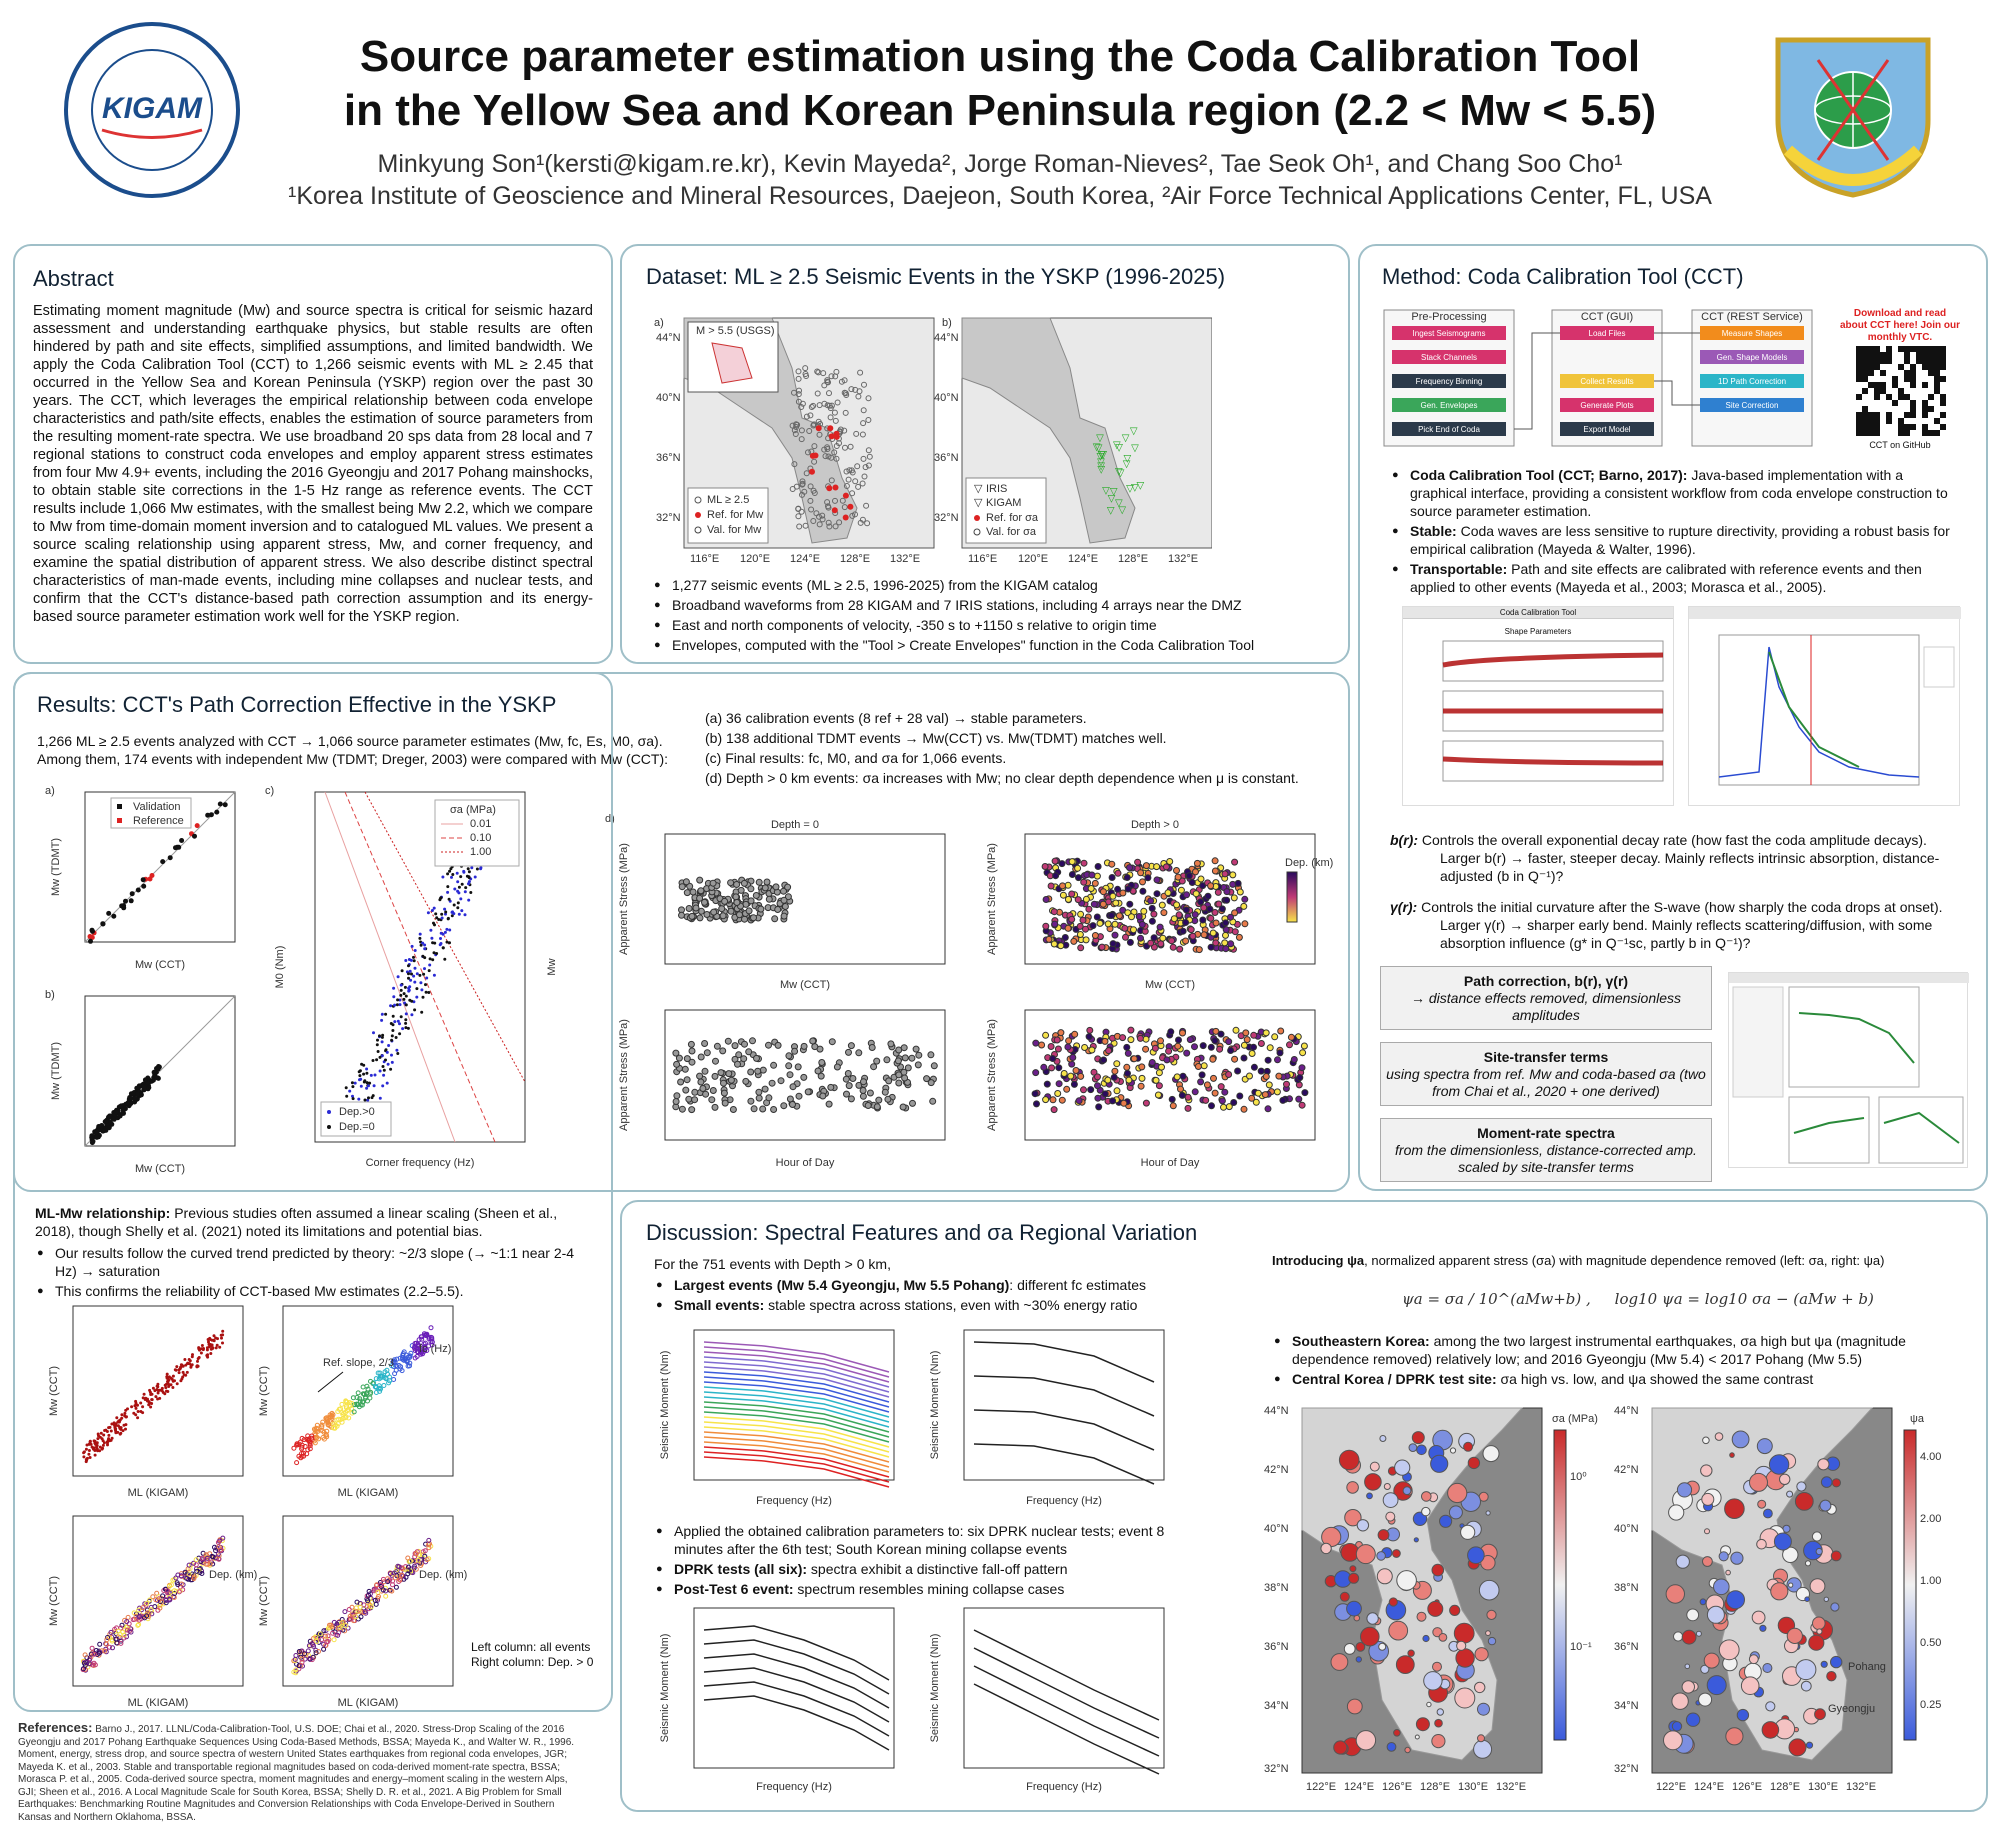 The height and width of the screenshot is (1822, 2000). Describe the element at coordinates (1753, 1593) in the screenshot. I see `psi-map-points` at that location.